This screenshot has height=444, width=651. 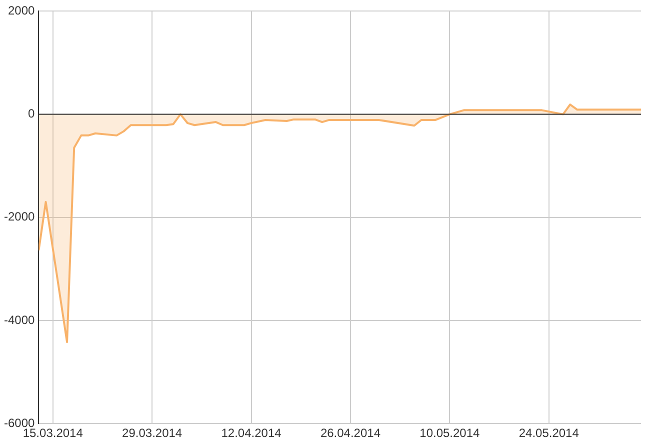 What do you see at coordinates (20, 319) in the screenshot?
I see `y-tick-label: -4000` at bounding box center [20, 319].